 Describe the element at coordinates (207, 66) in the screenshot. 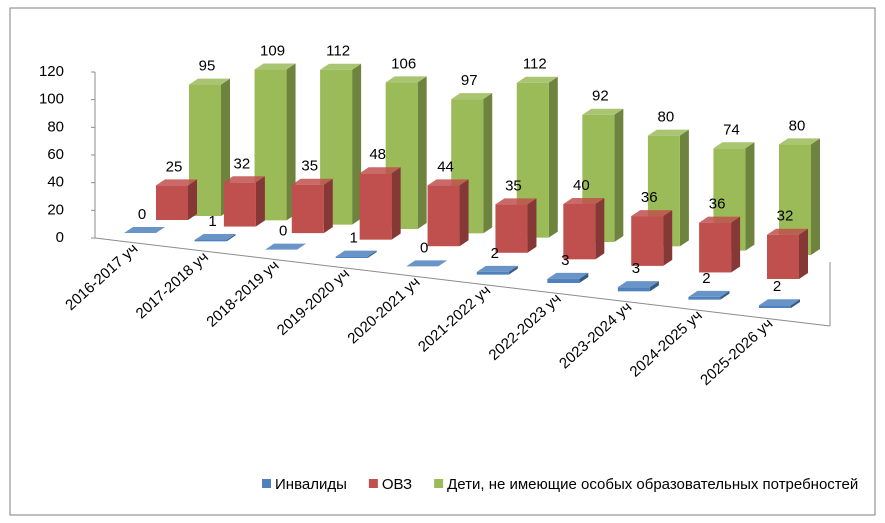

I see `value-label: 95` at that location.